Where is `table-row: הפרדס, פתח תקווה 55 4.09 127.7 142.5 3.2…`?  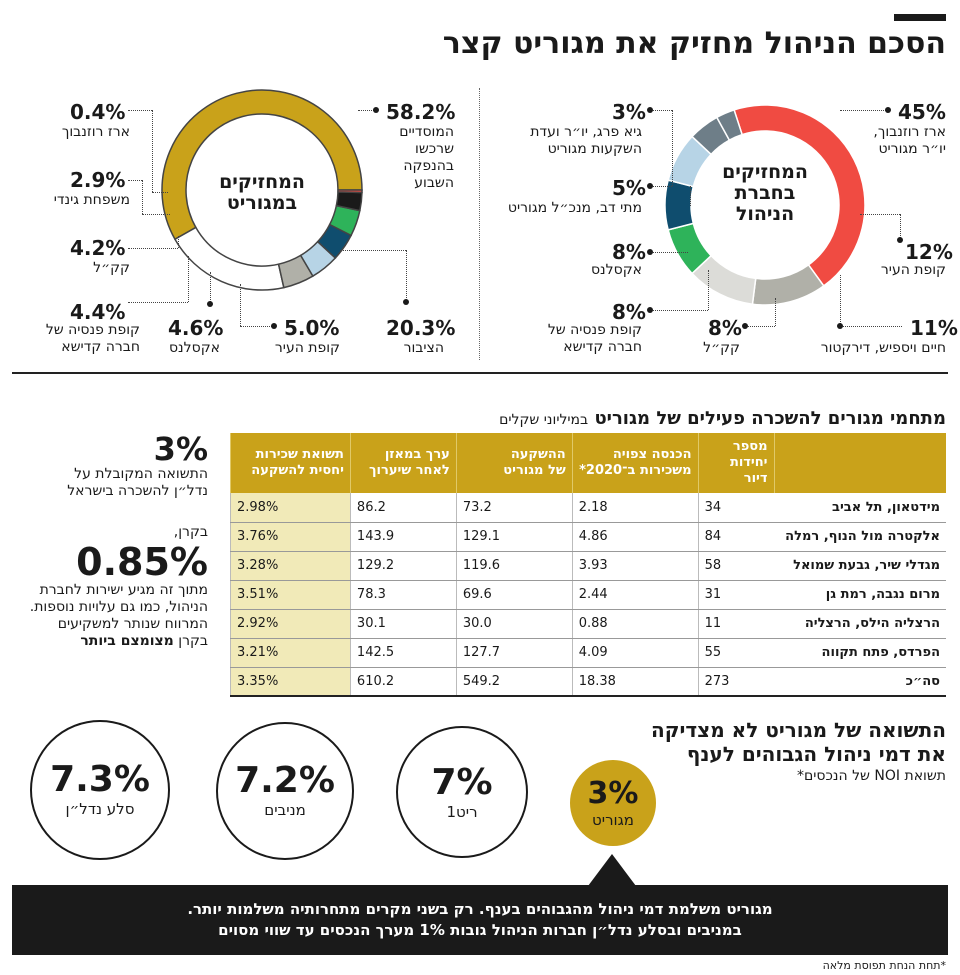 table-row: הפרדס, פתח תקווה 55 4.09 127.7 142.5 3.2… is located at coordinates (588, 653).